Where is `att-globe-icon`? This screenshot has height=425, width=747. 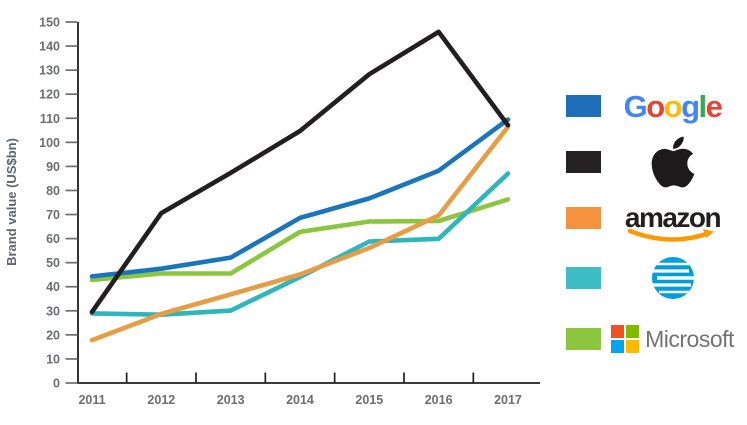
att-globe-icon is located at coordinates (672, 278).